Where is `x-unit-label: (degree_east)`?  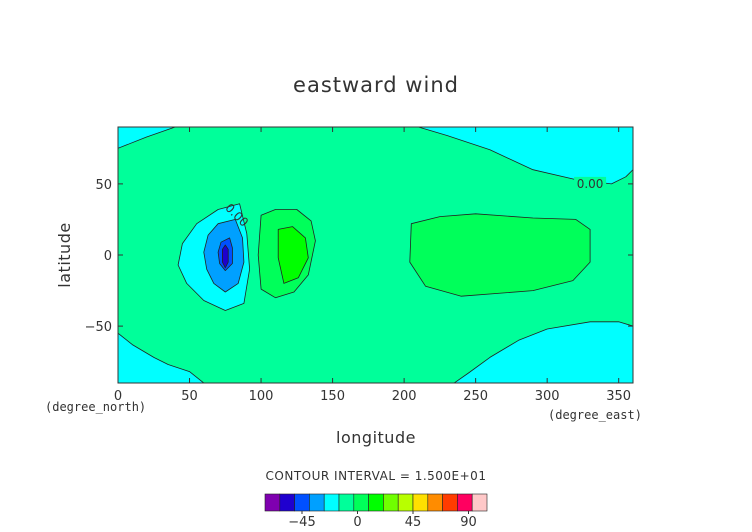 x-unit-label: (degree_east) is located at coordinates (595, 415).